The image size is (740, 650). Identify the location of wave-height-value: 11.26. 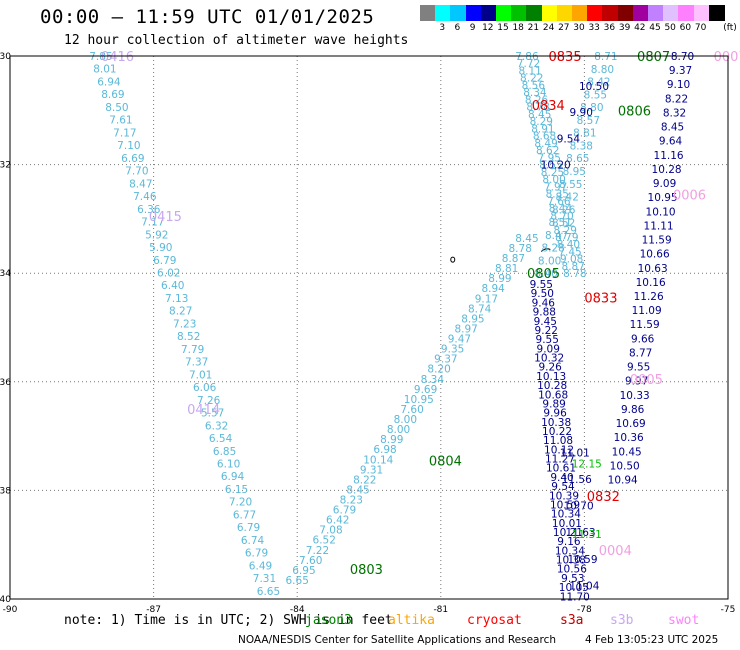
(649, 297).